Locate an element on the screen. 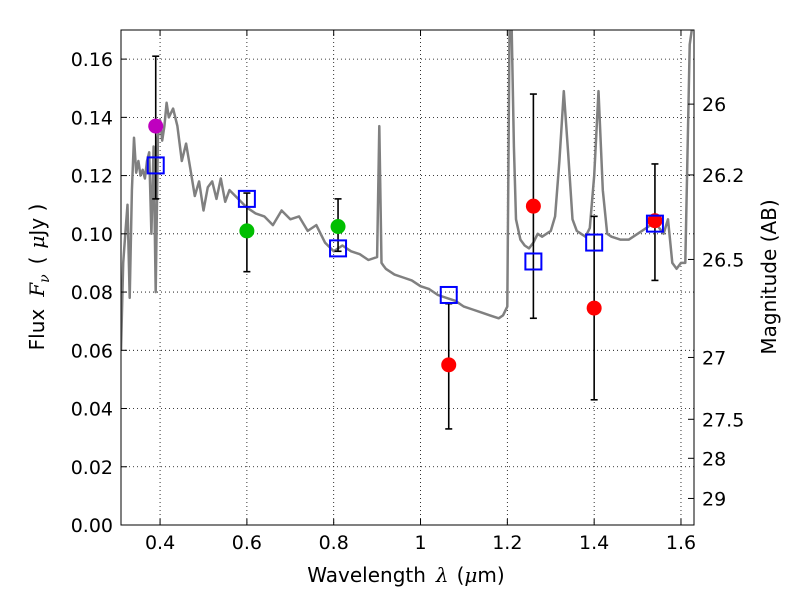 Image resolution: width=800 pixels, height=600 pixels. x-tick-label: 0.6 is located at coordinates (247, 543).